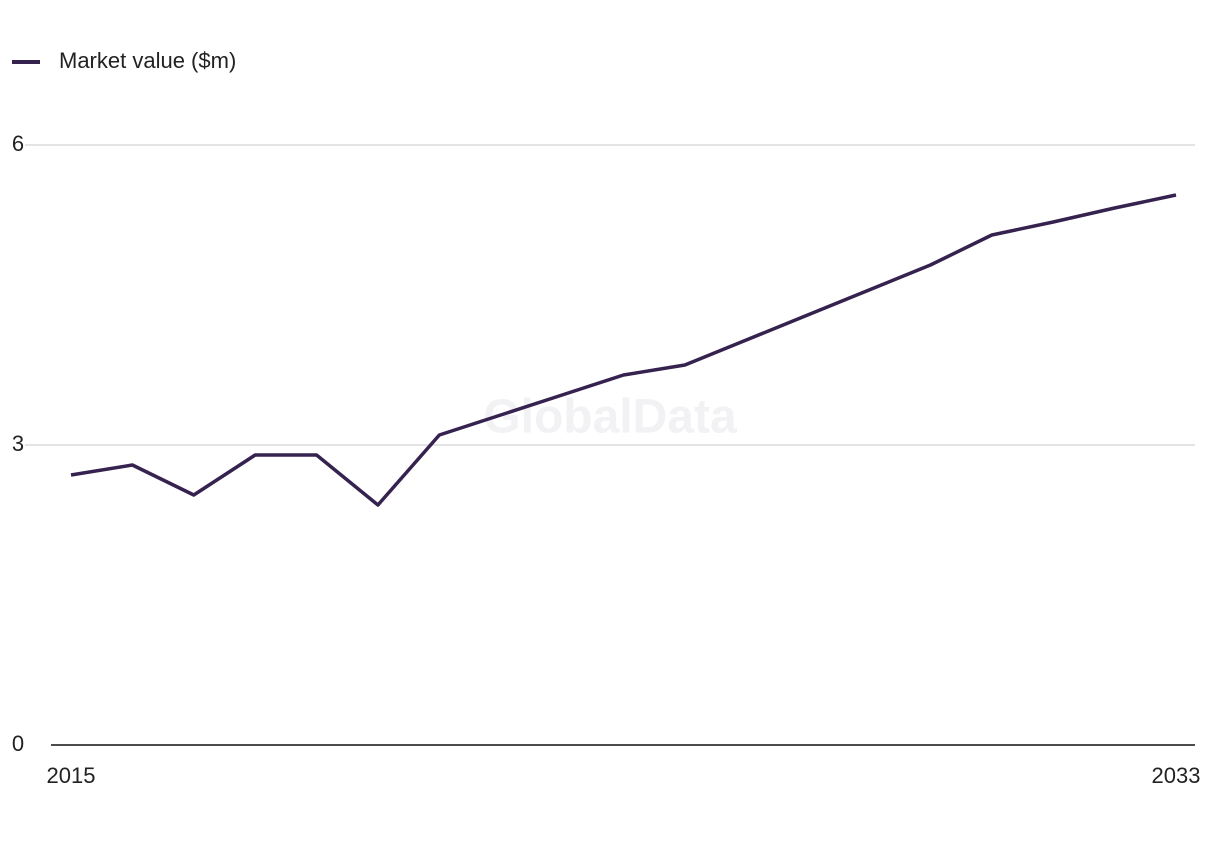 The width and height of the screenshot is (1220, 841). I want to click on y-tick-label: 3, so click(18, 443).